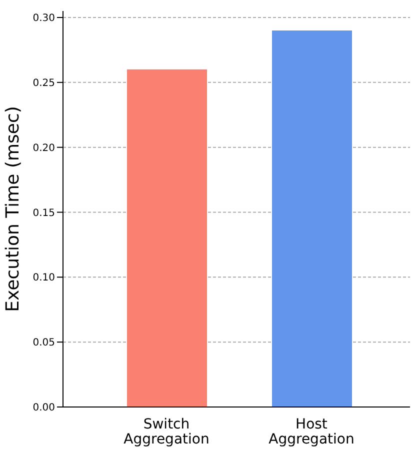 The image size is (411, 455). Describe the element at coordinates (43, 83) in the screenshot. I see `y-tick-label: 0.25` at that location.